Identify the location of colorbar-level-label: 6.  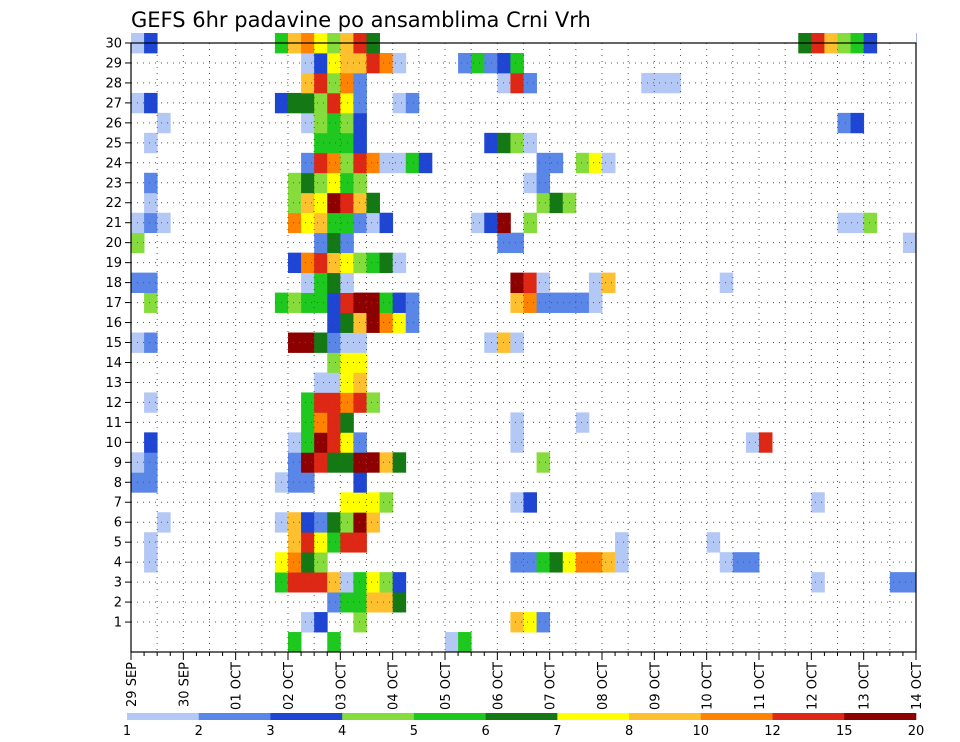
(485, 731).